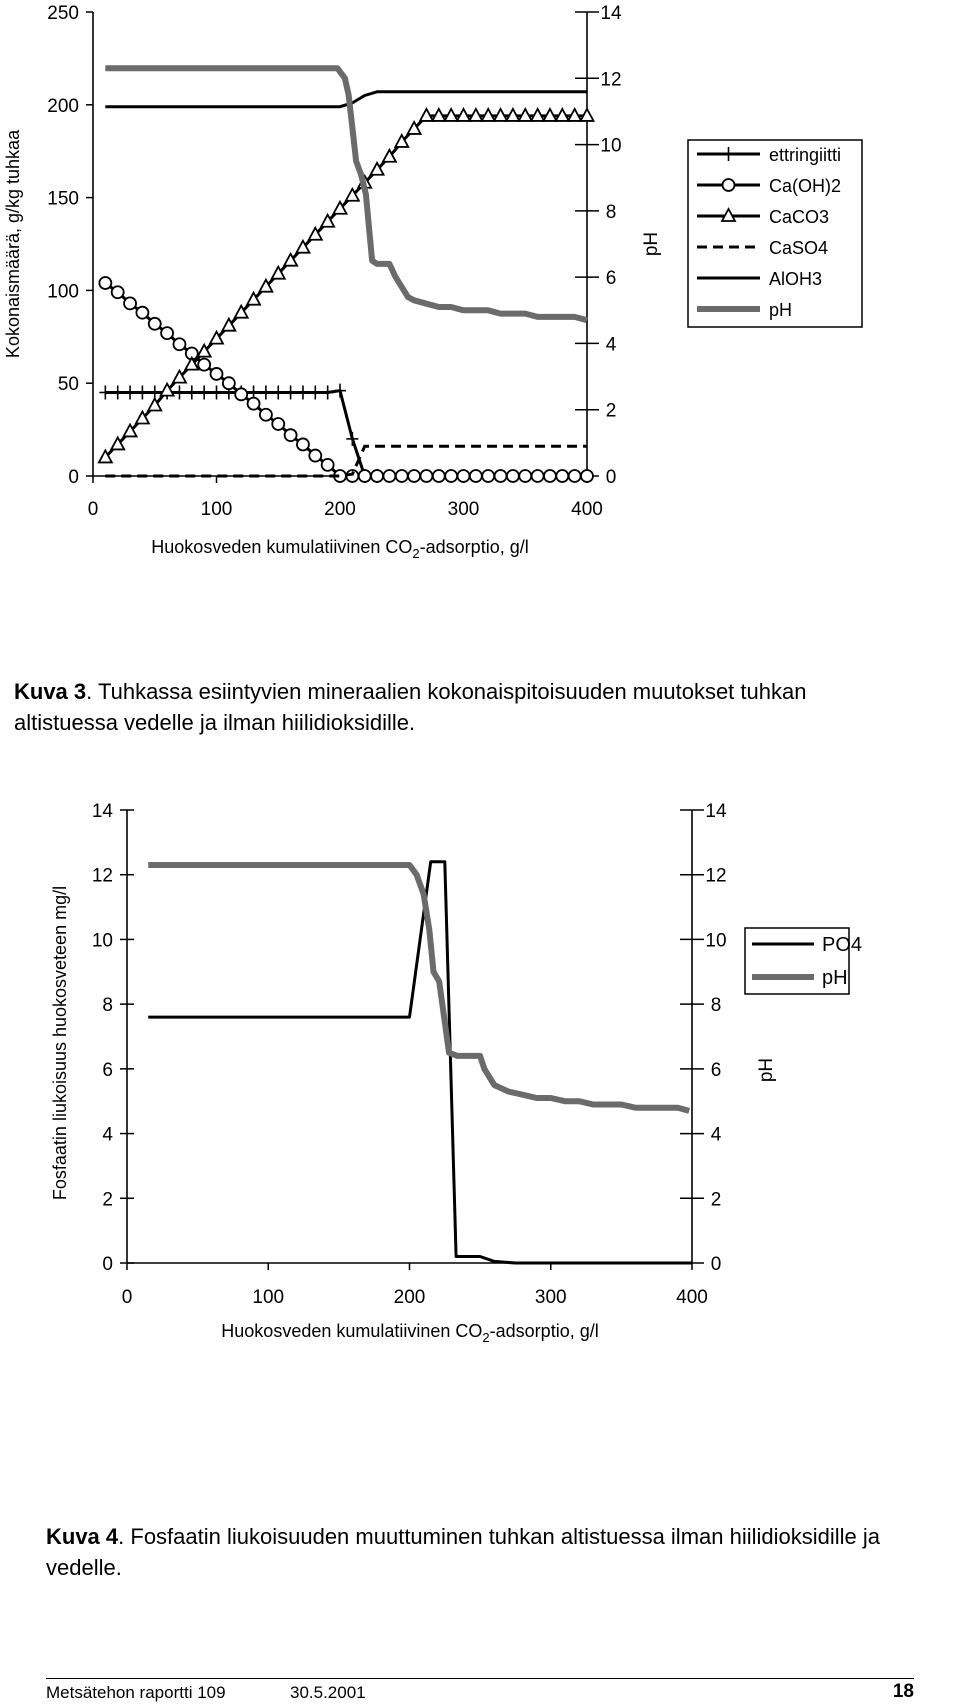 Image resolution: width=960 pixels, height=1708 pixels. I want to click on x-tick-label: 400, so click(692, 1297).